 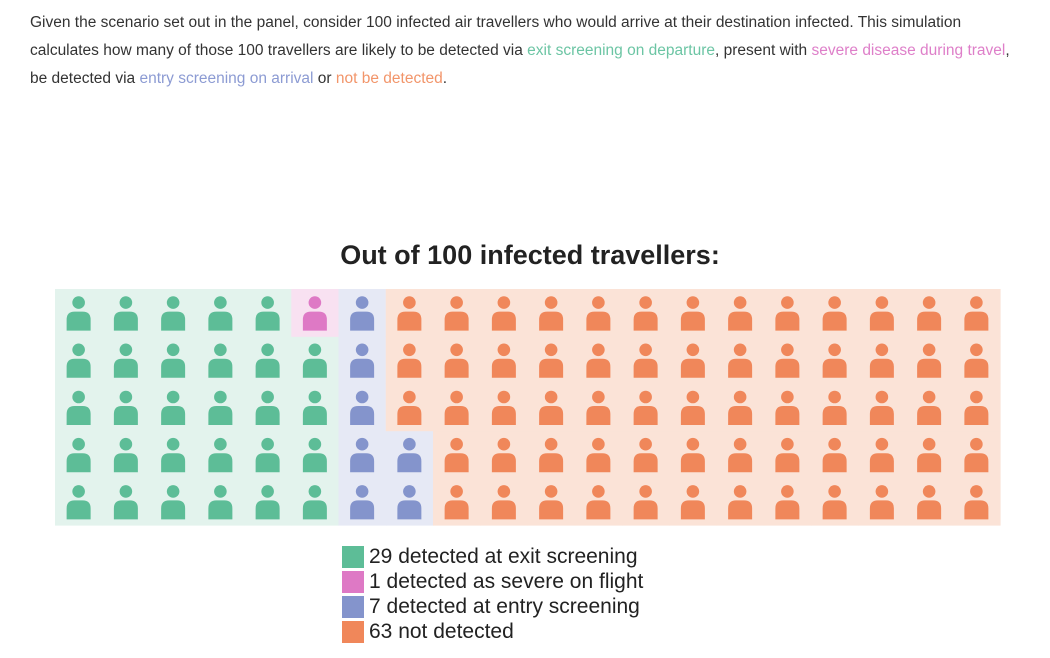 What do you see at coordinates (492, 556) in the screenshot?
I see `legend-item-exit: 29 detected at exit screening` at bounding box center [492, 556].